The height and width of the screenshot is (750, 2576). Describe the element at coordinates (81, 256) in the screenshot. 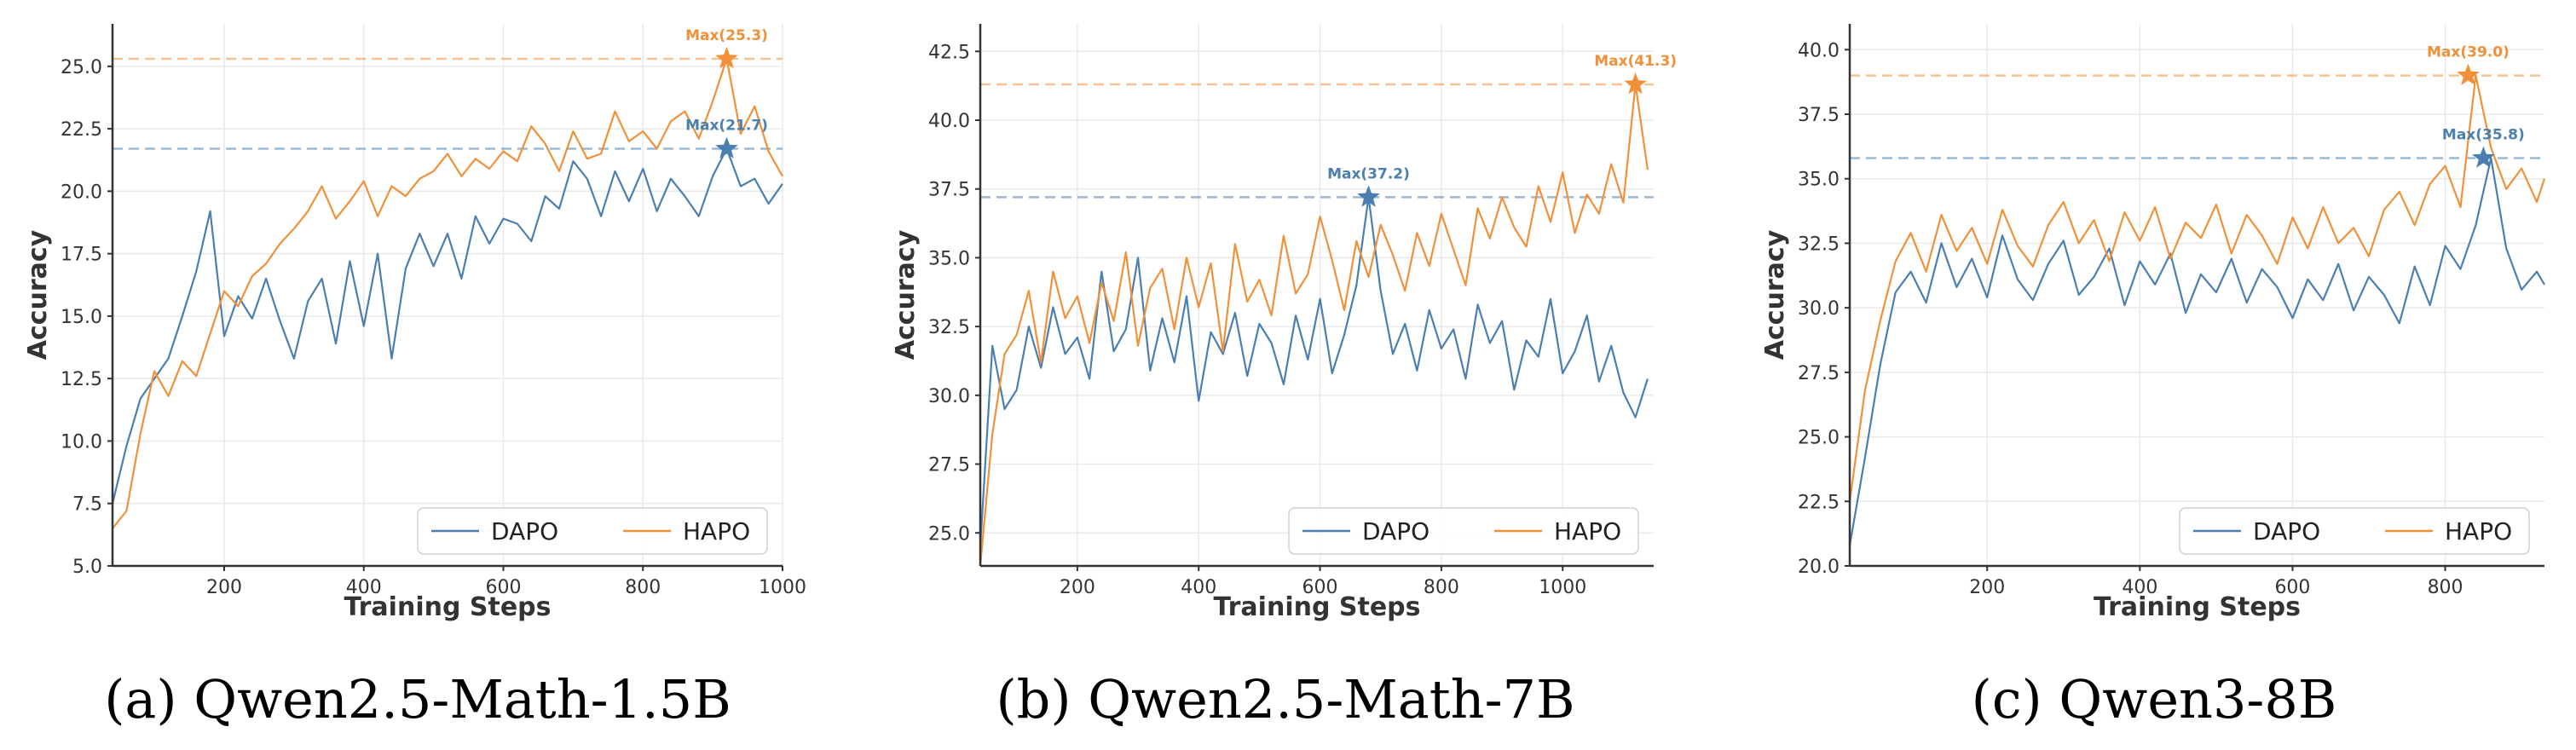

I see `y-tick-label: 17.5` at that location.